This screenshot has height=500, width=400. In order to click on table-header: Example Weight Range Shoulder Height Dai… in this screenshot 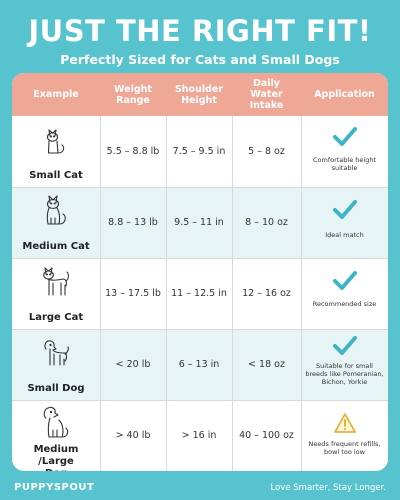, I will do `click(200, 94)`.